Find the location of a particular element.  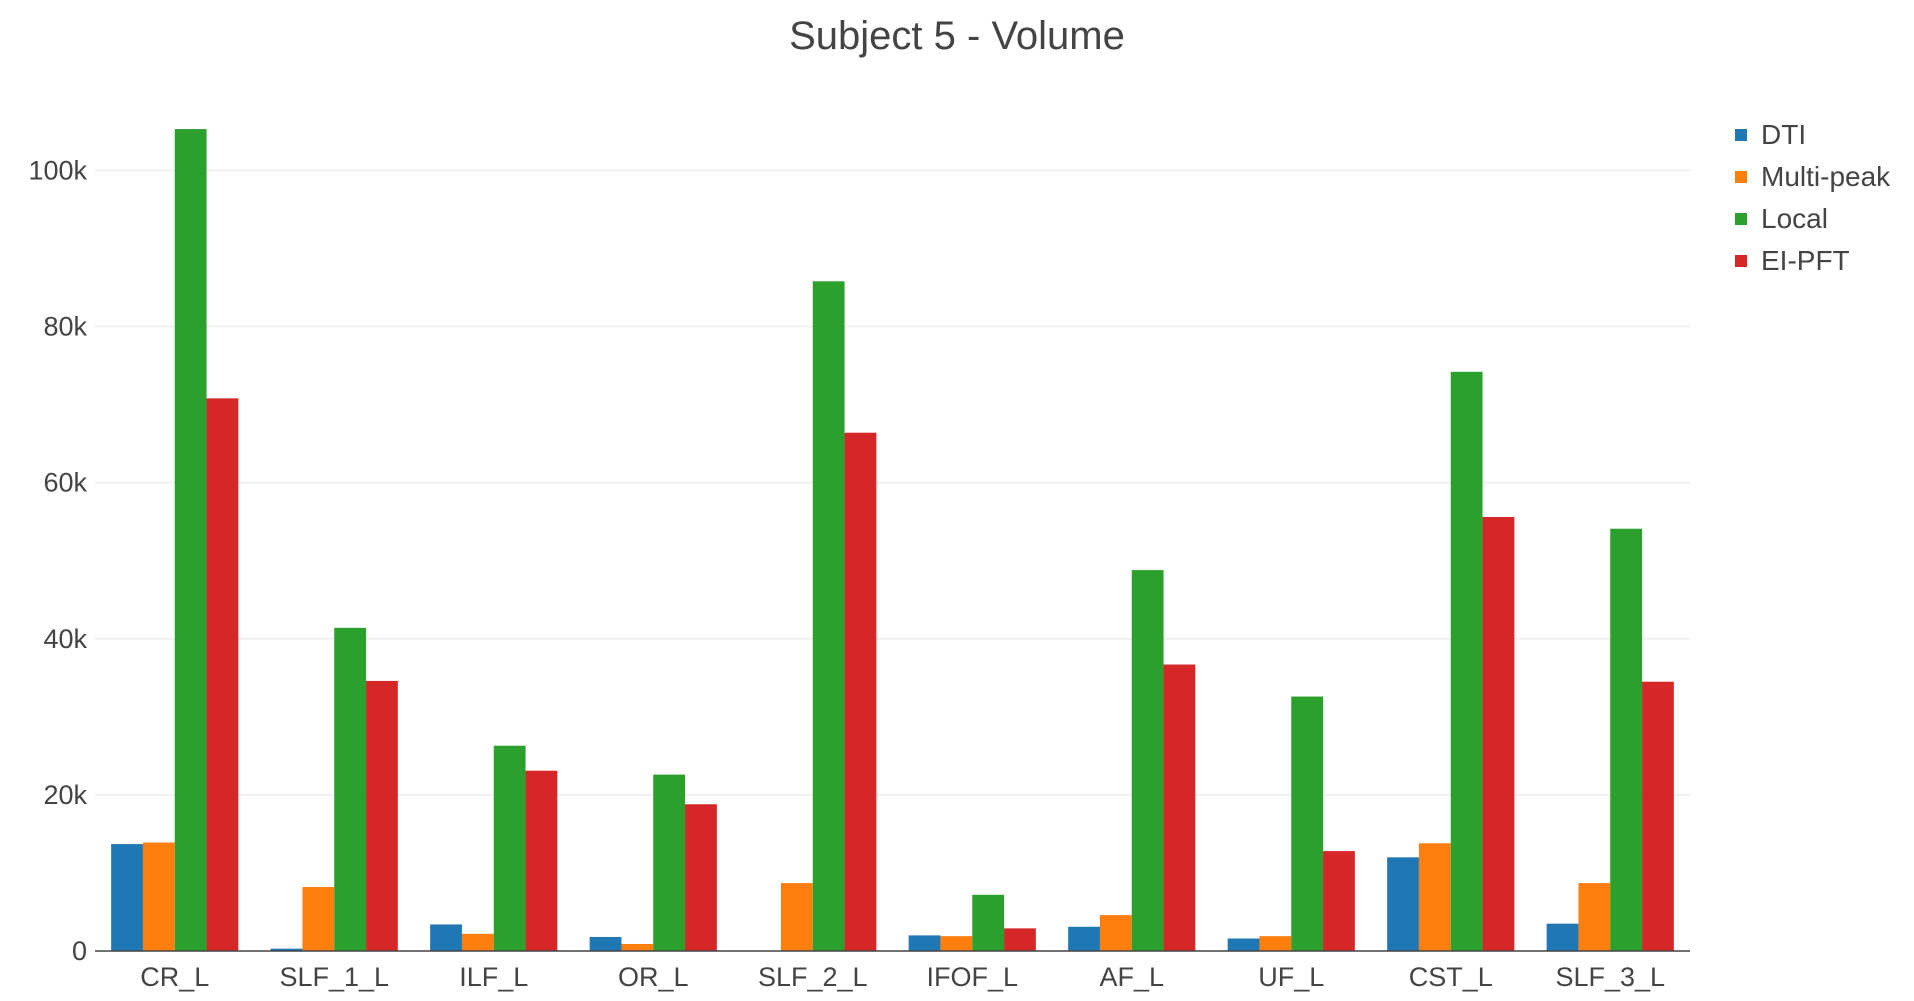

bar-local-slf_3_l is located at coordinates (1626, 739).